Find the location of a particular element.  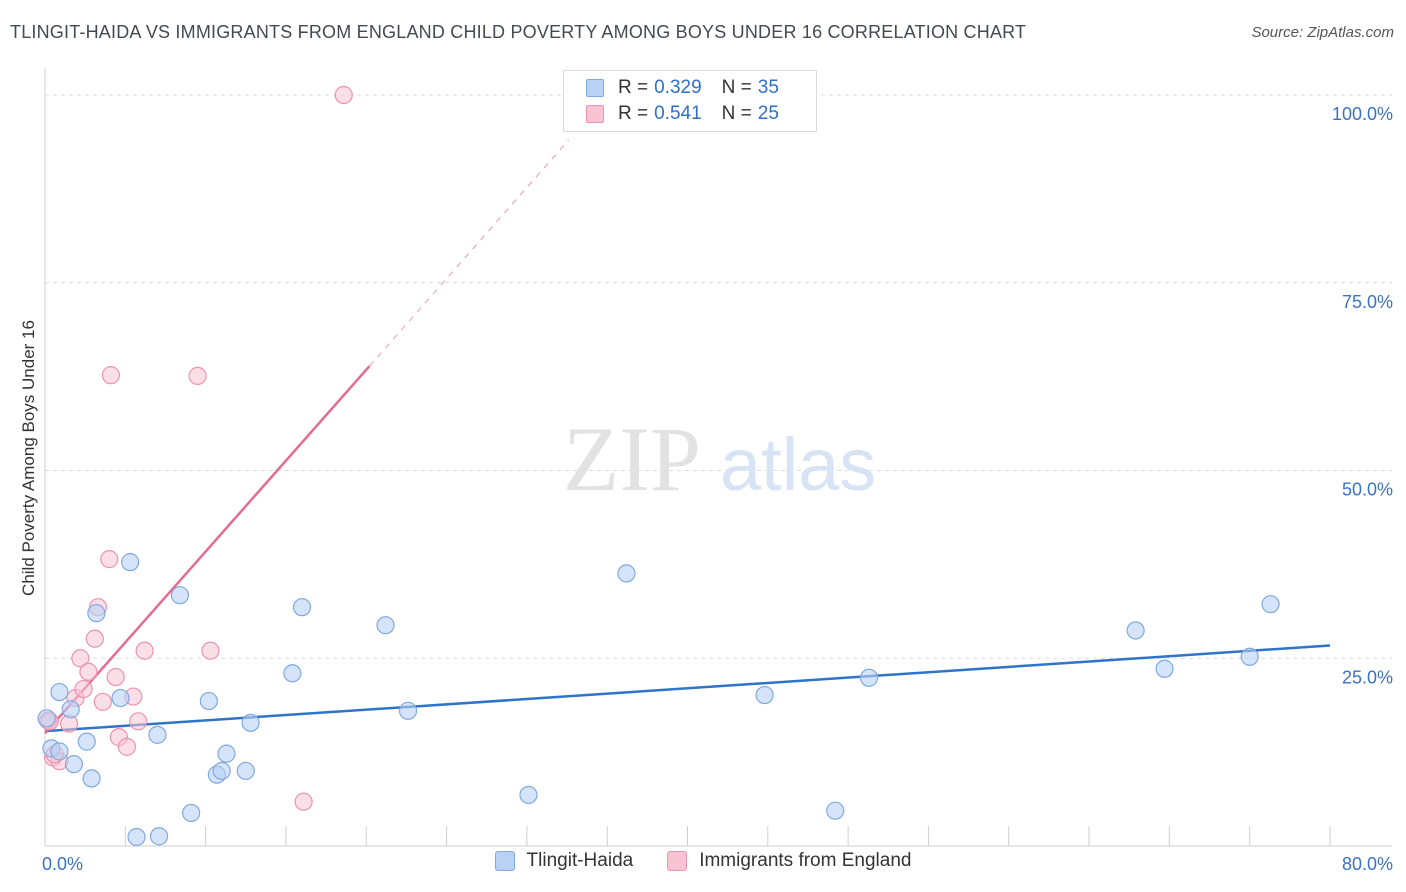

watermark-atlas: atlas is located at coordinates (798, 464).